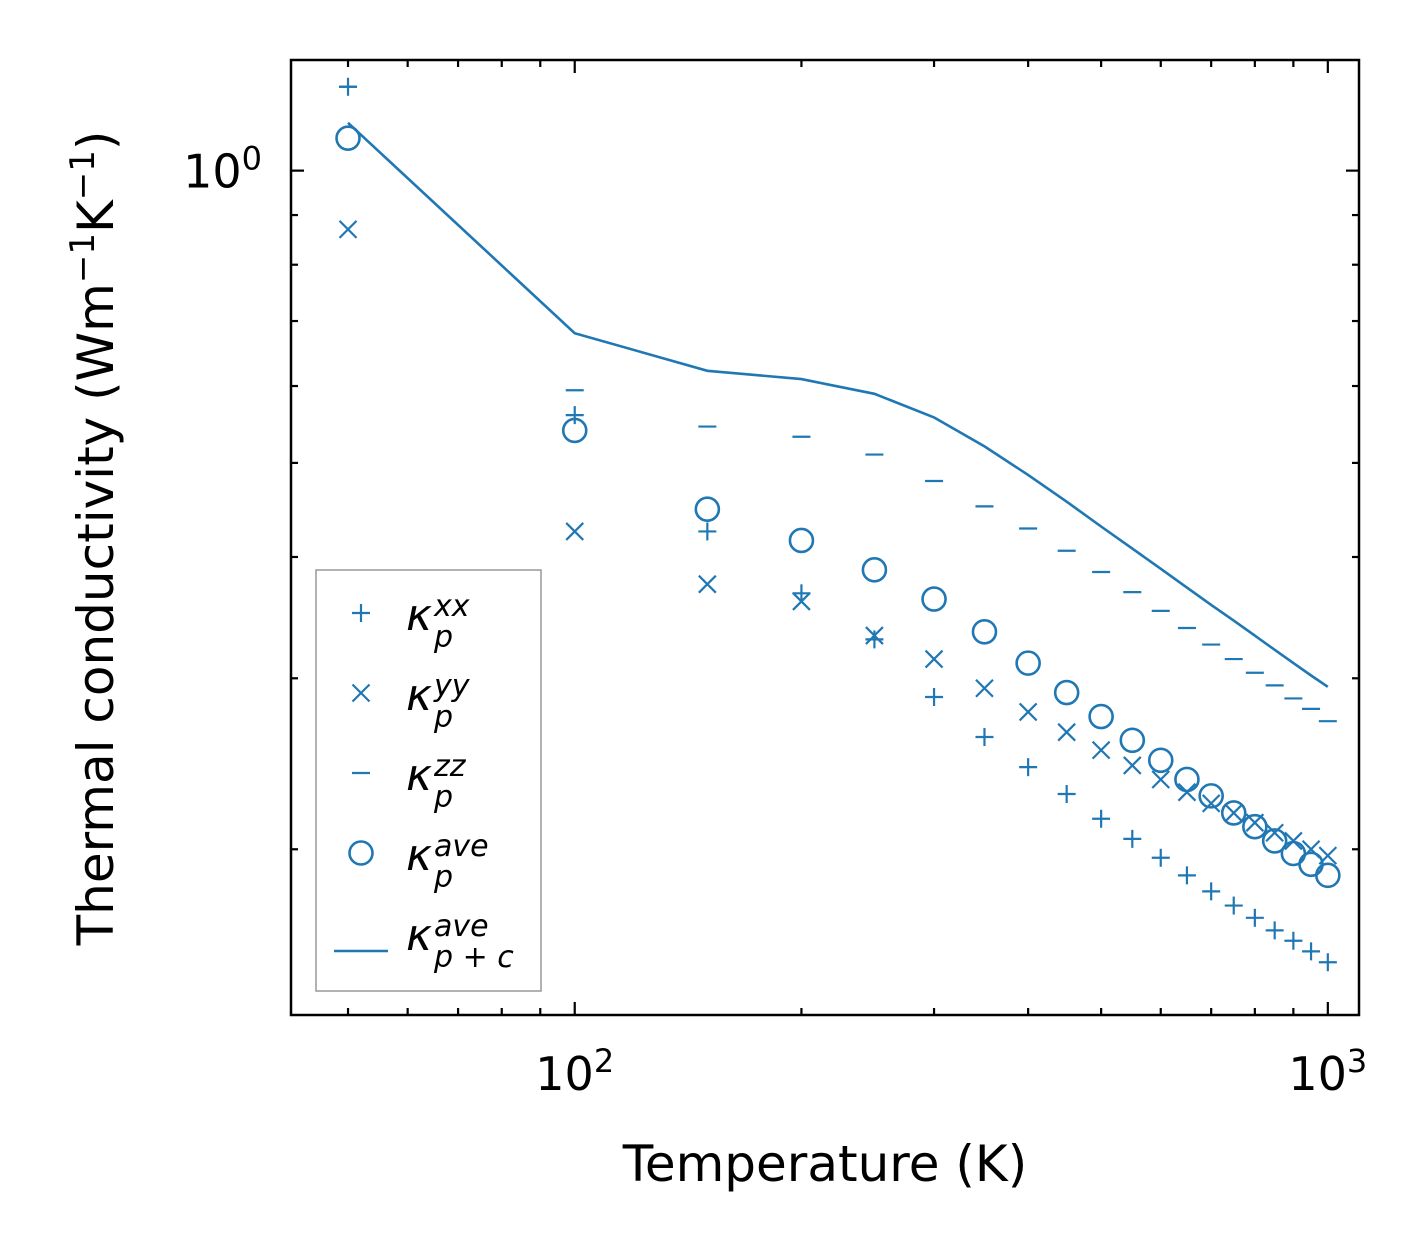 The height and width of the screenshot is (1254, 1421). What do you see at coordinates (419, 855) in the screenshot?
I see `legend-label-ave: κ` at bounding box center [419, 855].